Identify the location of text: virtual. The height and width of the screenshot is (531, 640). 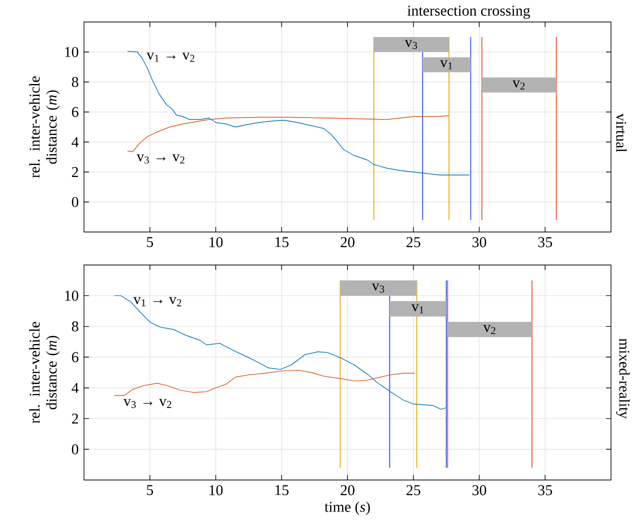
(621, 132).